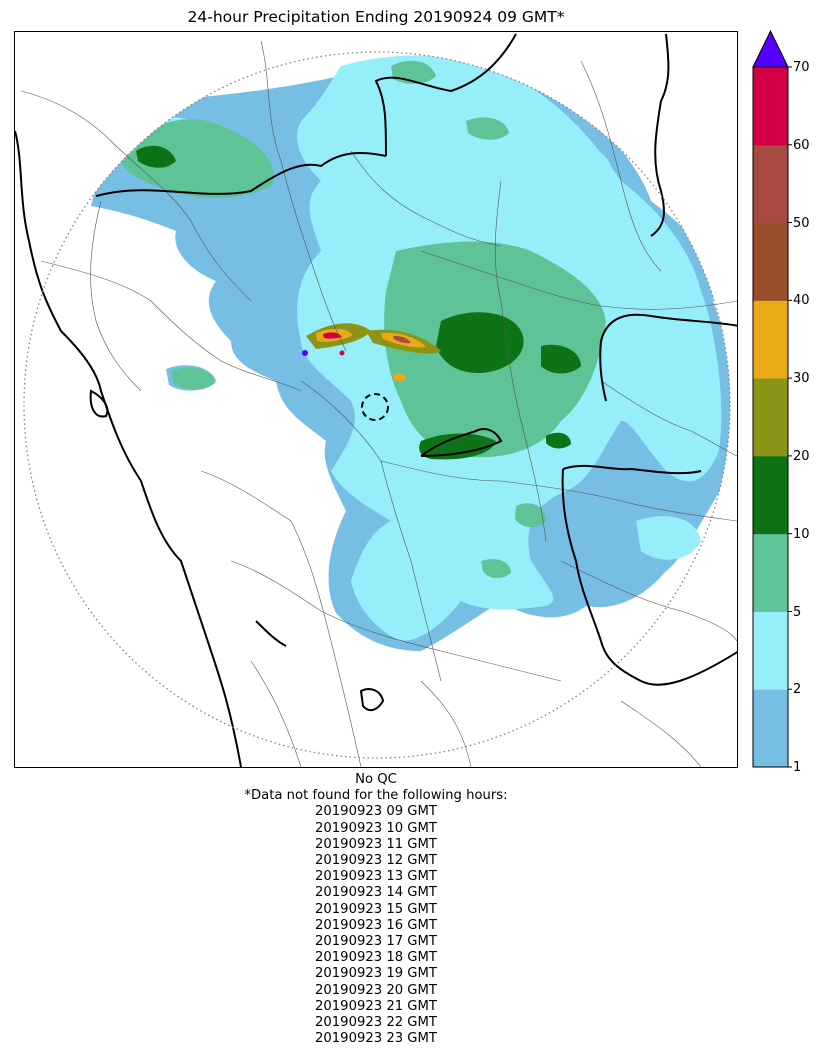 The height and width of the screenshot is (1056, 825). What do you see at coordinates (376, 1039) in the screenshot?
I see `missing-hour: 20190923 23 GMT` at bounding box center [376, 1039].